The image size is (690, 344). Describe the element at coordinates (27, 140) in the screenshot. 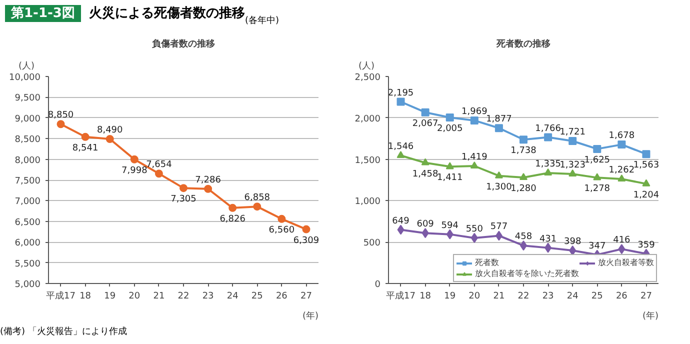

I see `y-tick-label: 8,500` at that location.